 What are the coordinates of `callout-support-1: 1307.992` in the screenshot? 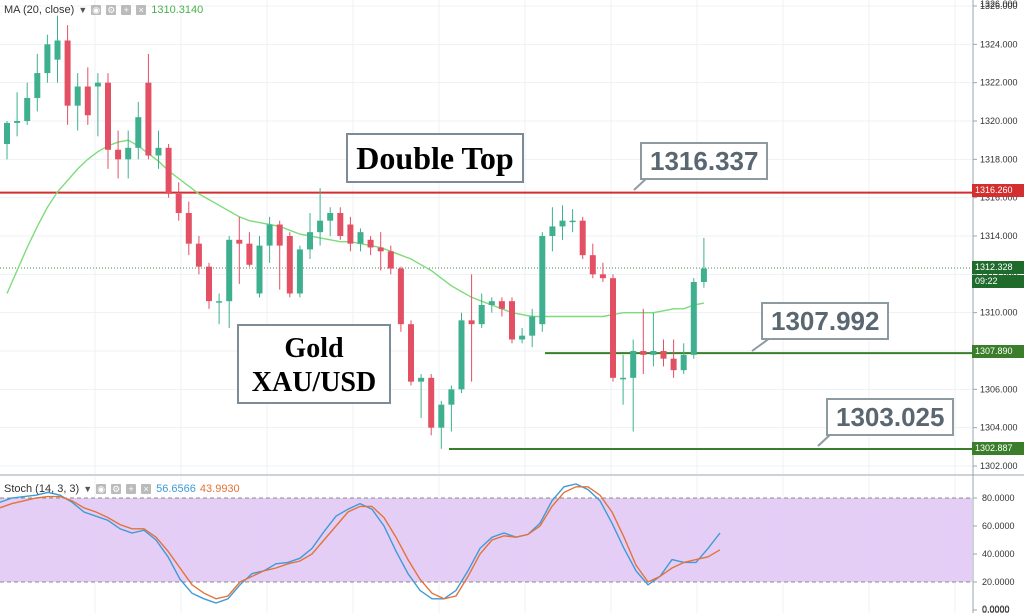 It's located at (825, 321).